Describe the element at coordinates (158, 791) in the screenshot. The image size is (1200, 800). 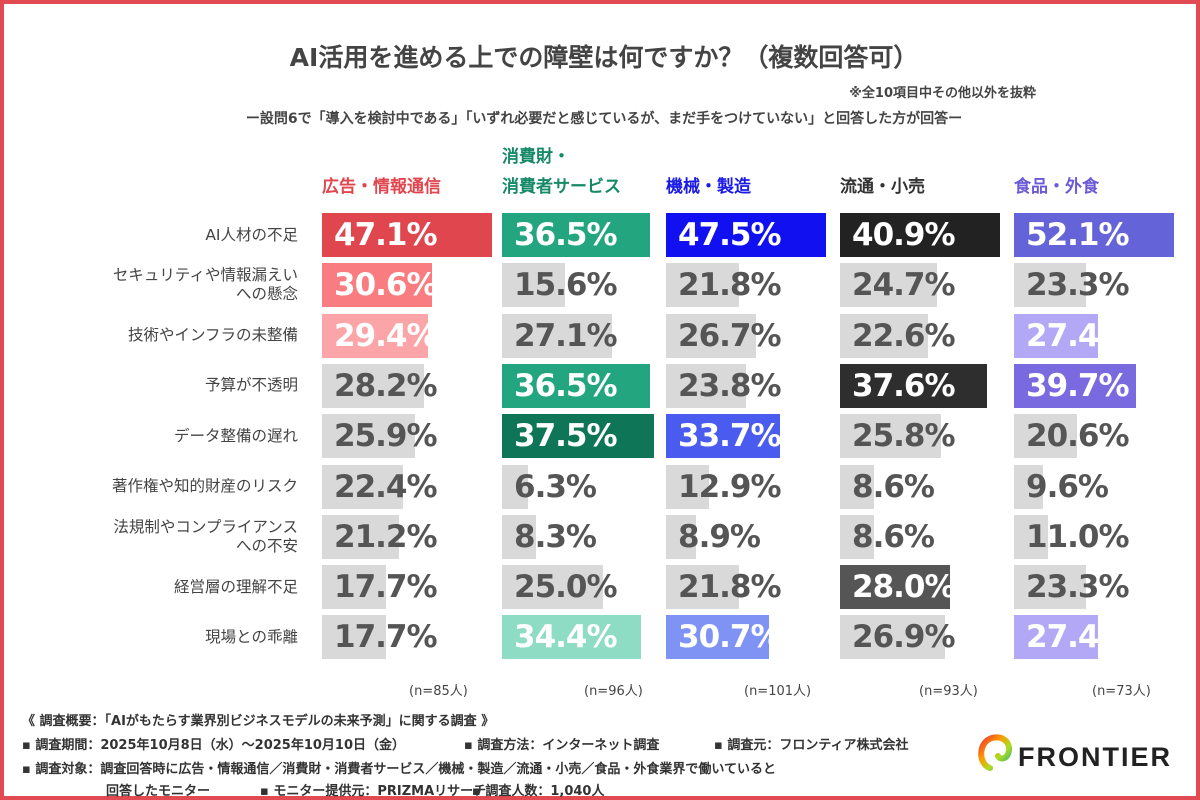
I see `survey-target-cont: 回答したモニター` at that location.